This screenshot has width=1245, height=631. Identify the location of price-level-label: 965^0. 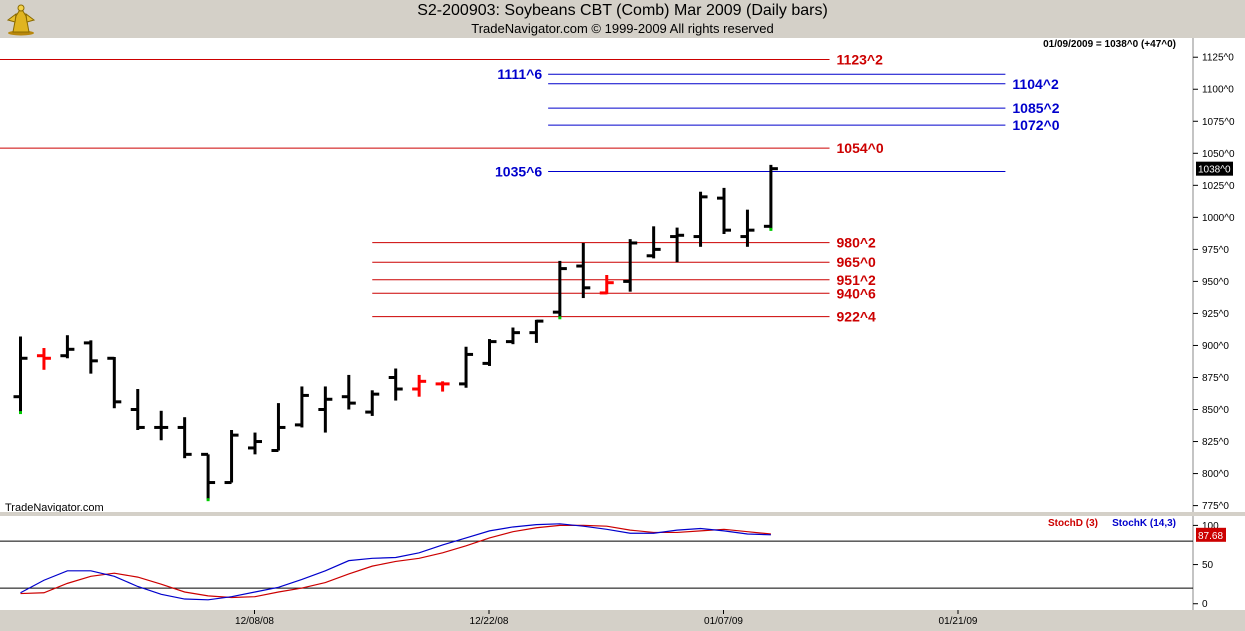
(857, 262).